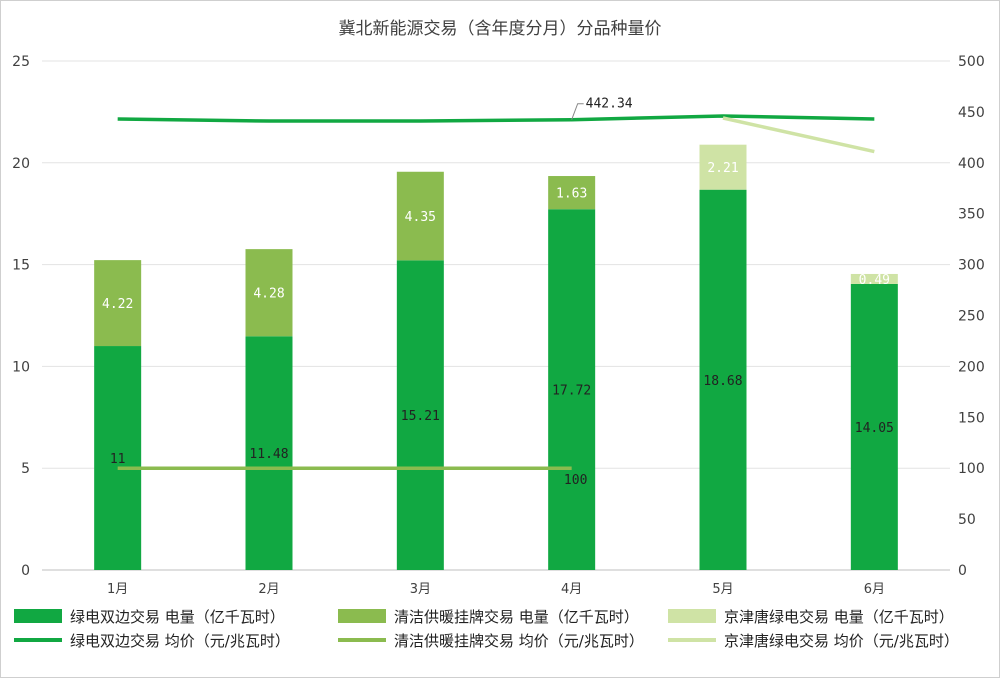 The image size is (1000, 678). What do you see at coordinates (577, 111) in the screenshot?
I see `annotation-leader` at bounding box center [577, 111].